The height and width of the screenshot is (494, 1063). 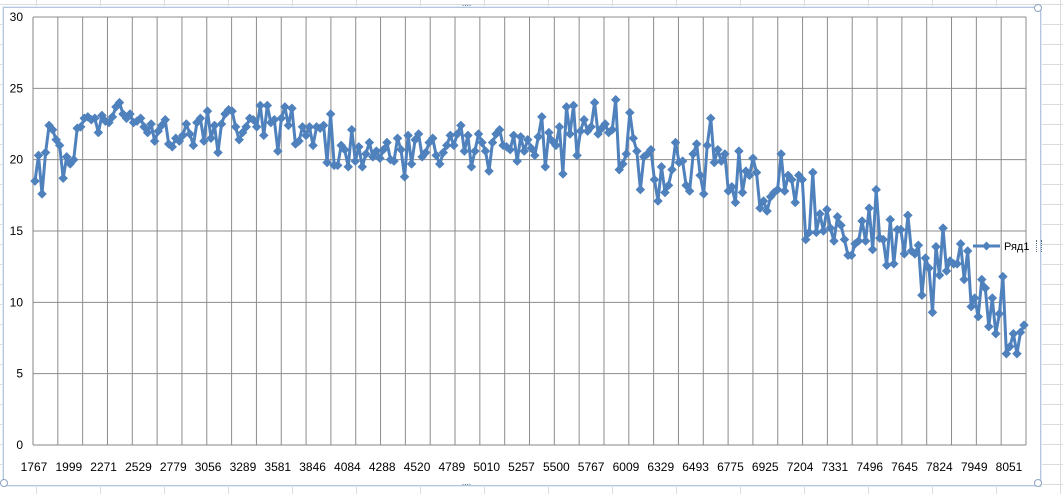 What do you see at coordinates (1038, 483) in the screenshot?
I see `bottom-right-corner-handle` at bounding box center [1038, 483].